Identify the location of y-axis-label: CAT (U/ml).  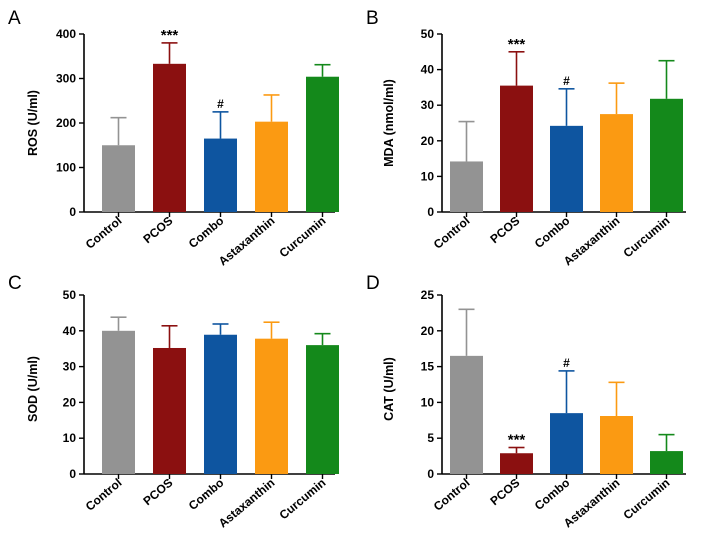
(389, 389).